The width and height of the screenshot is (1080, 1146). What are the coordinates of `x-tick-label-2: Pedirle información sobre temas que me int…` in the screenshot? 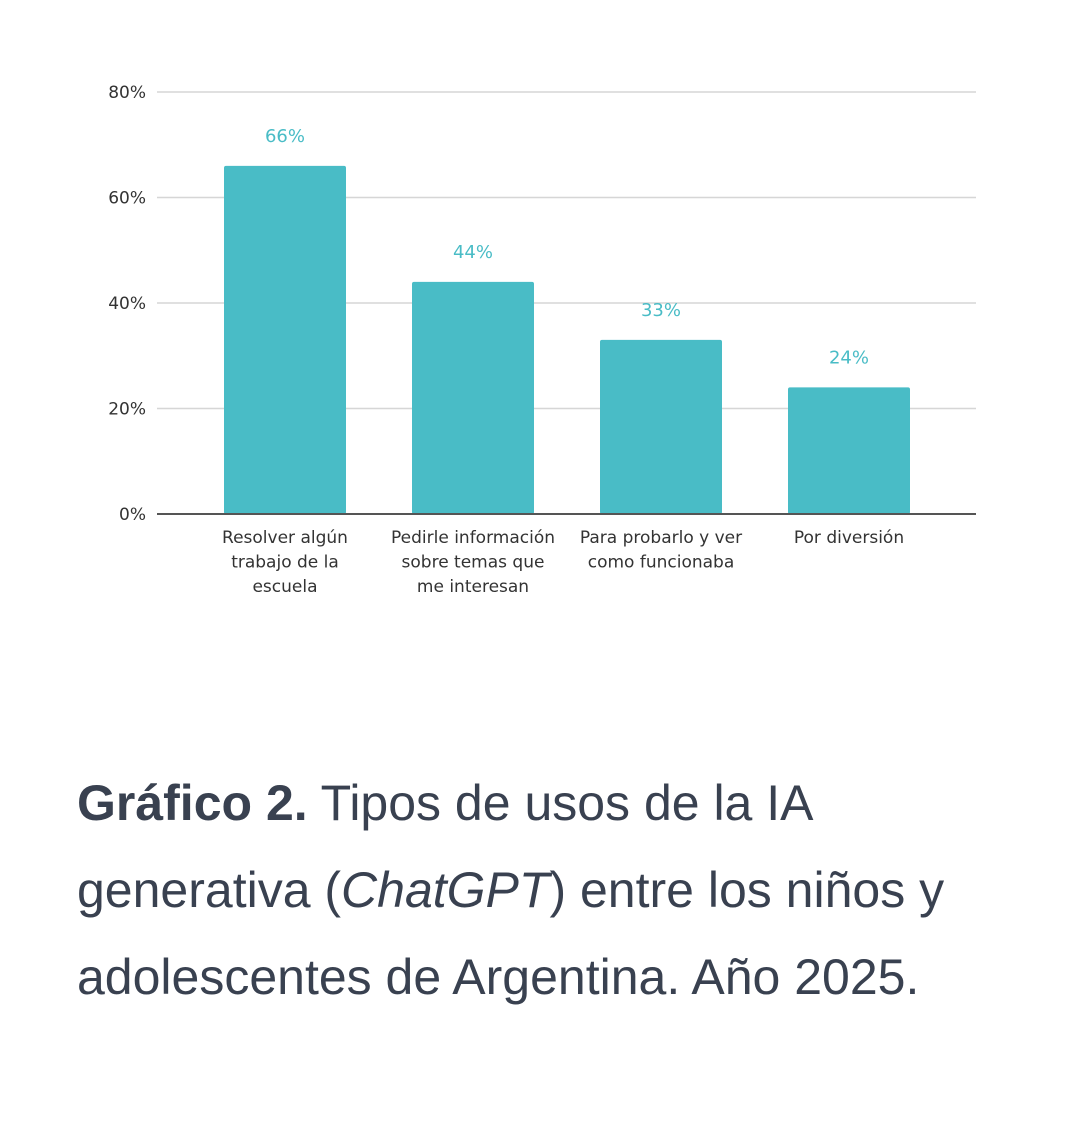 It's located at (473, 562).